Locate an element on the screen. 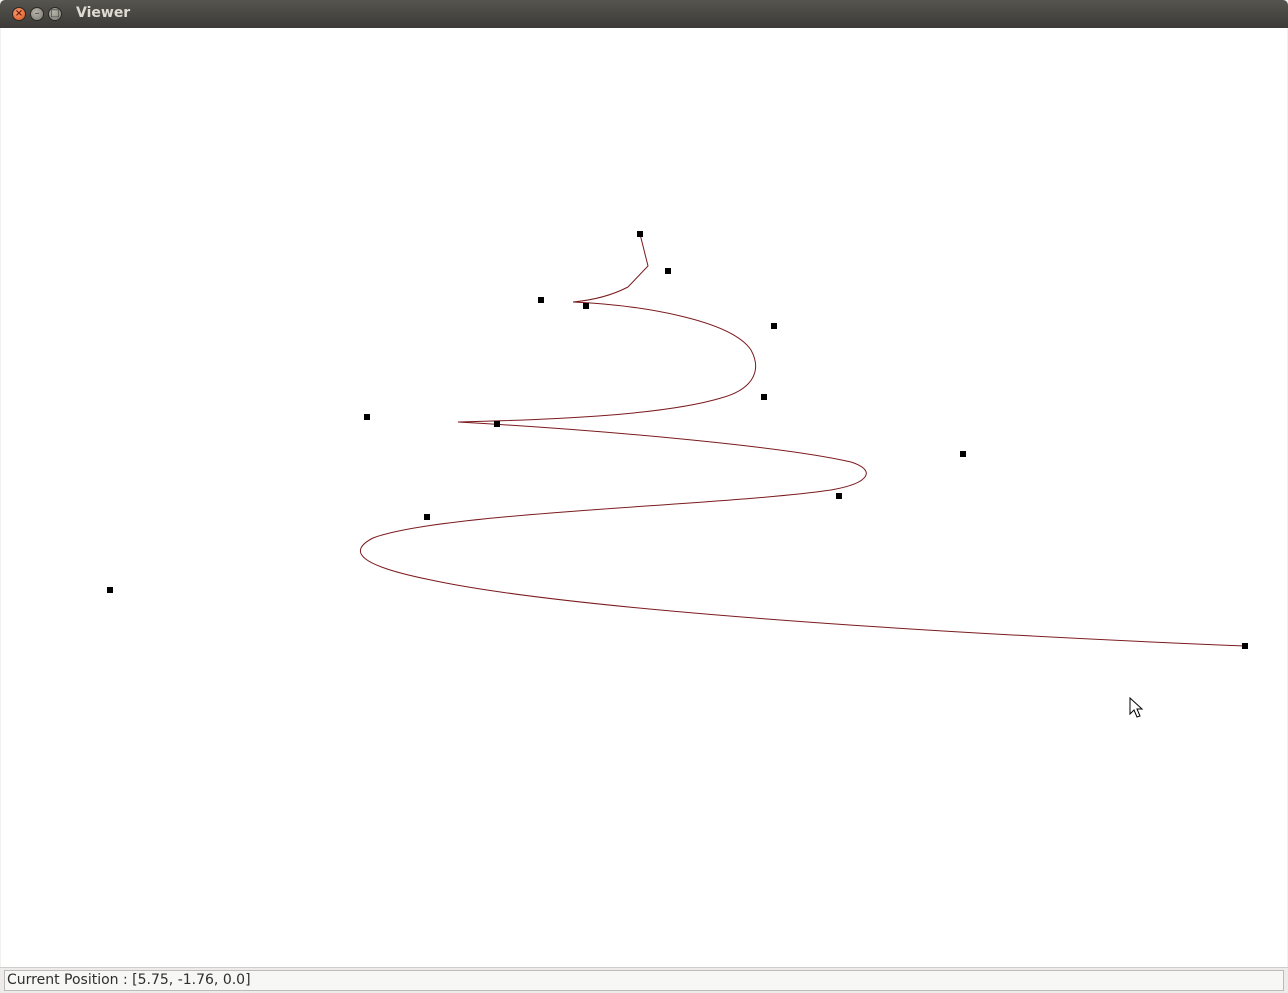 This screenshot has height=993, width=1288. current-position-readout: Current Position : [5.75, -1.76, 0.0] is located at coordinates (644, 980).